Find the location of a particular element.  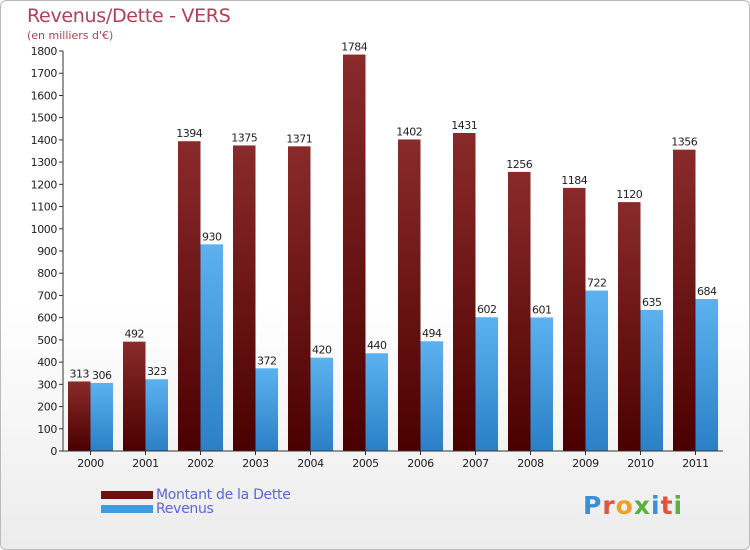

bar-revenus-2002 is located at coordinates (211, 347).